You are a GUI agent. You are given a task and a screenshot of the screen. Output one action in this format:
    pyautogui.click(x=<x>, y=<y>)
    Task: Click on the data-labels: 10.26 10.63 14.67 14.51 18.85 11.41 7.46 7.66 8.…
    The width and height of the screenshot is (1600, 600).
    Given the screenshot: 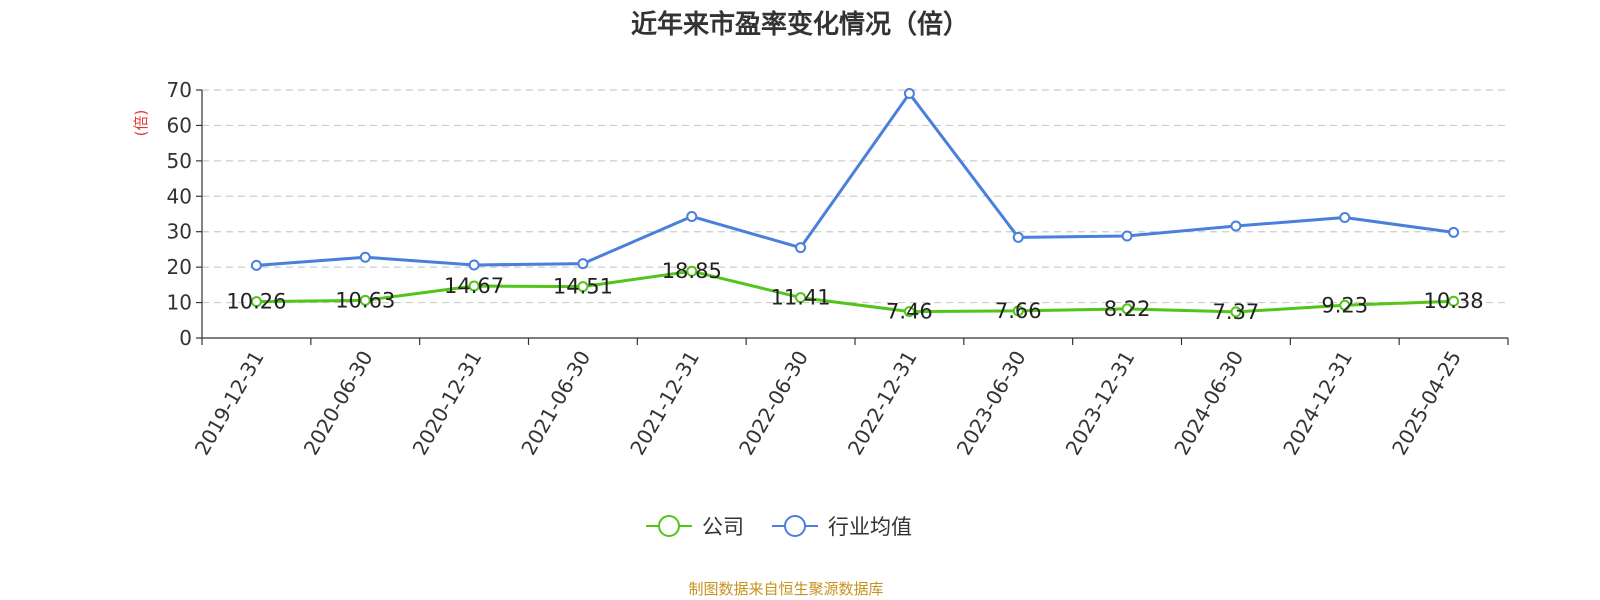 What is the action you would take?
    pyautogui.click(x=854, y=291)
    